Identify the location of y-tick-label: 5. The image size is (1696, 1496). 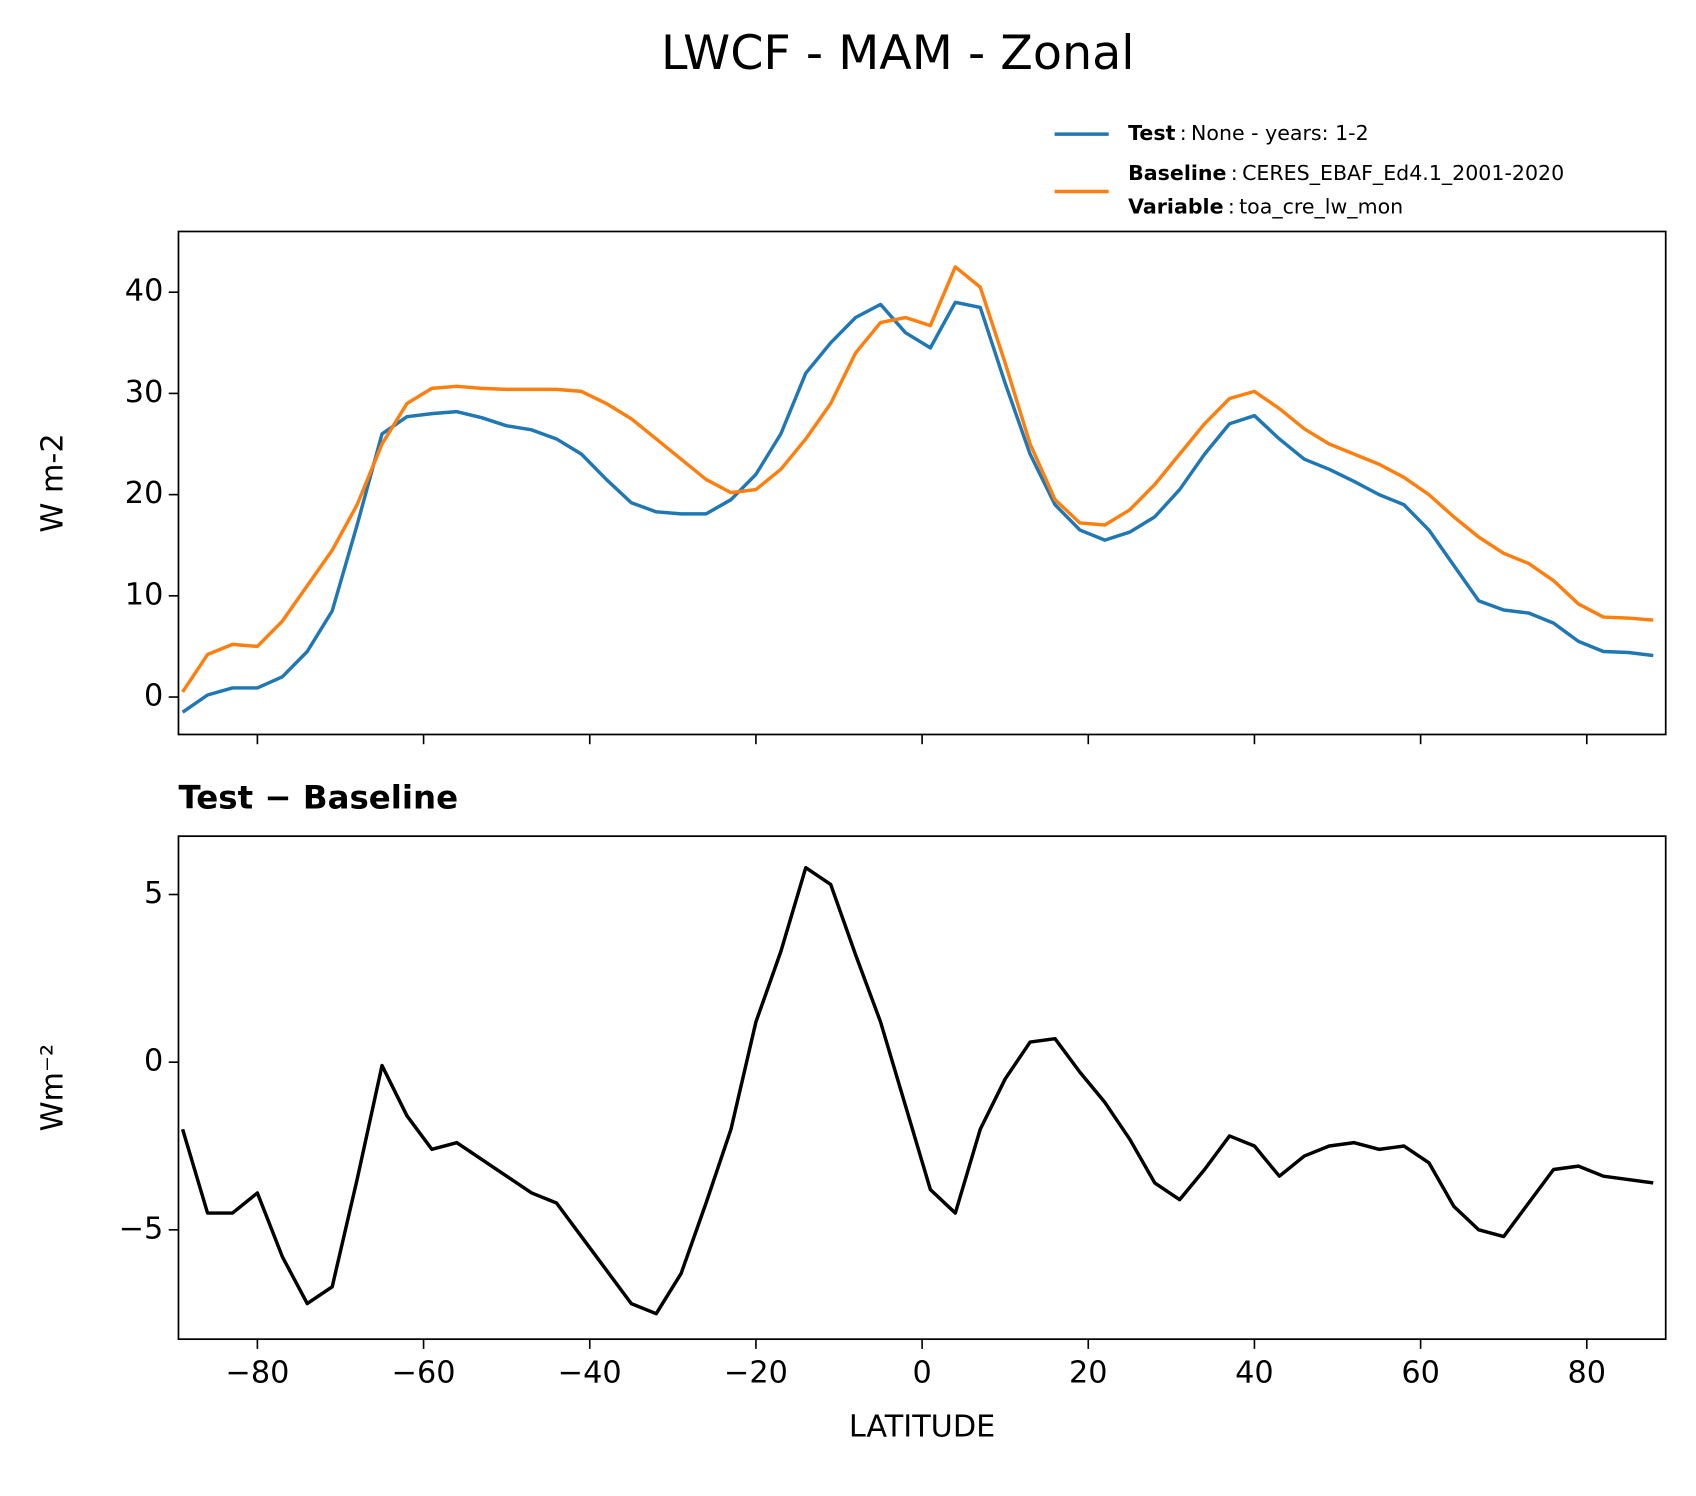
(153, 893).